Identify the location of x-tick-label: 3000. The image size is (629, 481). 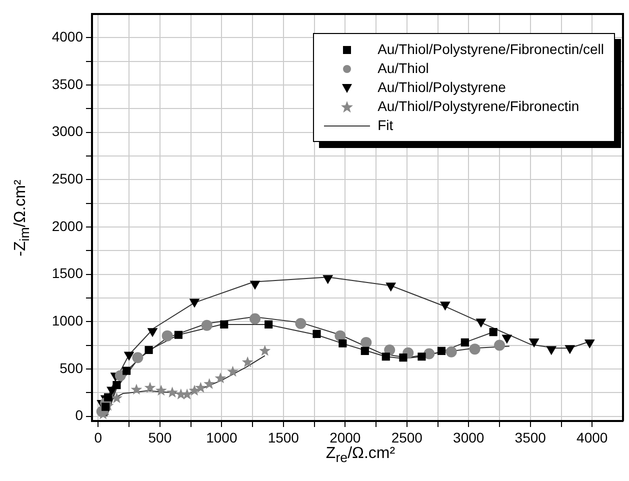
(468, 437).